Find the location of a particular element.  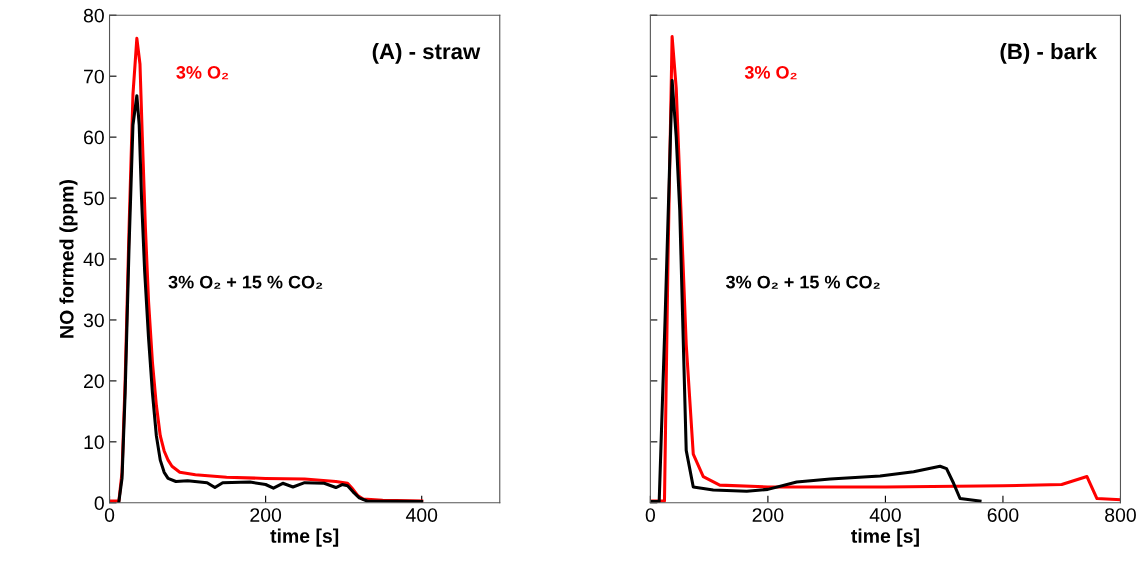

series-label: 3% O₂ + 15 % CO₂ is located at coordinates (245, 282).